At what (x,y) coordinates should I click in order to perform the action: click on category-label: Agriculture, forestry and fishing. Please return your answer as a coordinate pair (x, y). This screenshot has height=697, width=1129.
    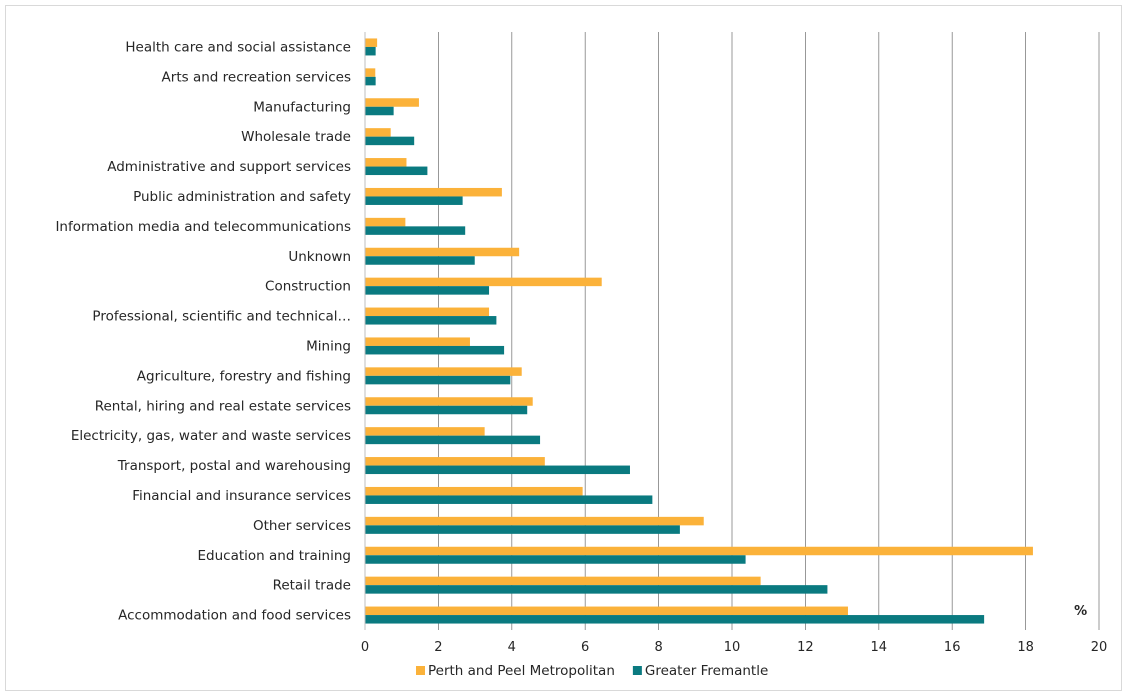
    Looking at the image, I should click on (244, 376).